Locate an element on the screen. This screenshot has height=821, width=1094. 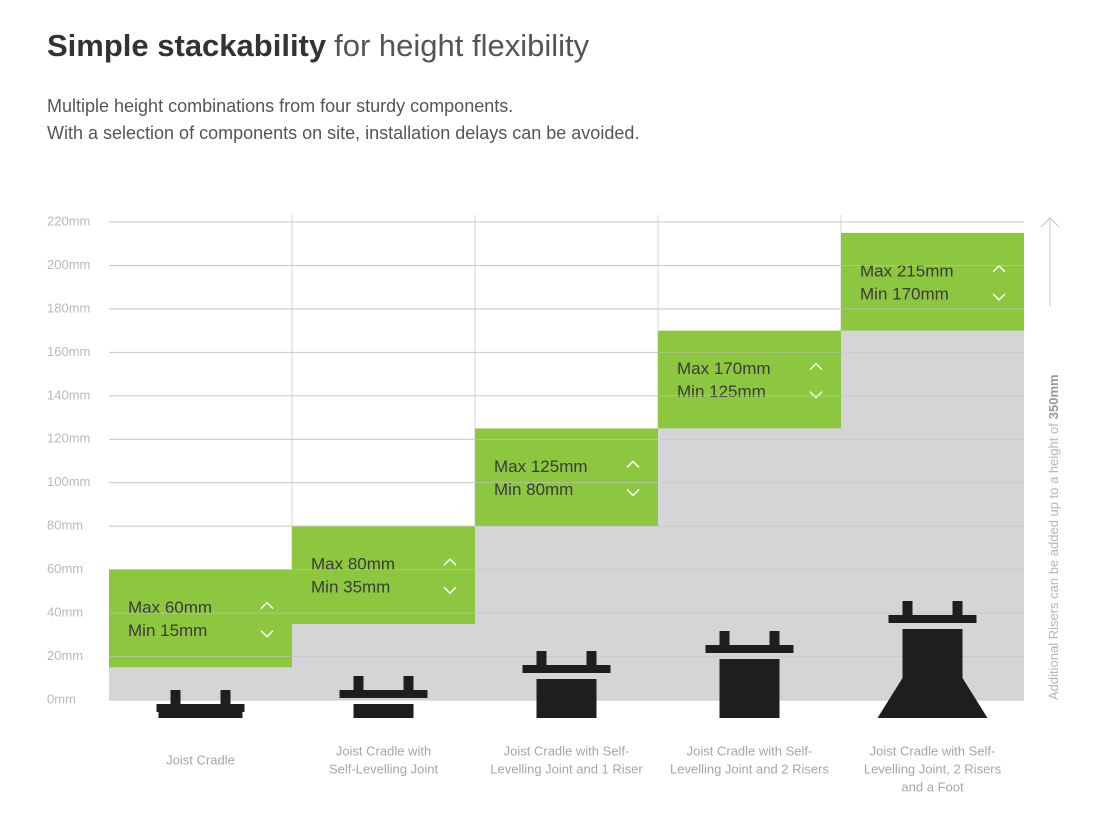
x-tick-label: Joist Cradle is located at coordinates (200, 759).